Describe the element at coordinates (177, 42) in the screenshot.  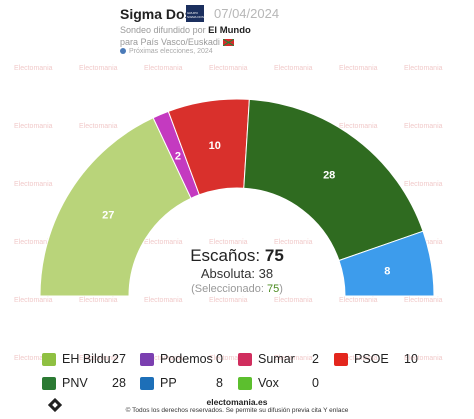
I see `region-line: para País Vasco/Euskadi` at that location.